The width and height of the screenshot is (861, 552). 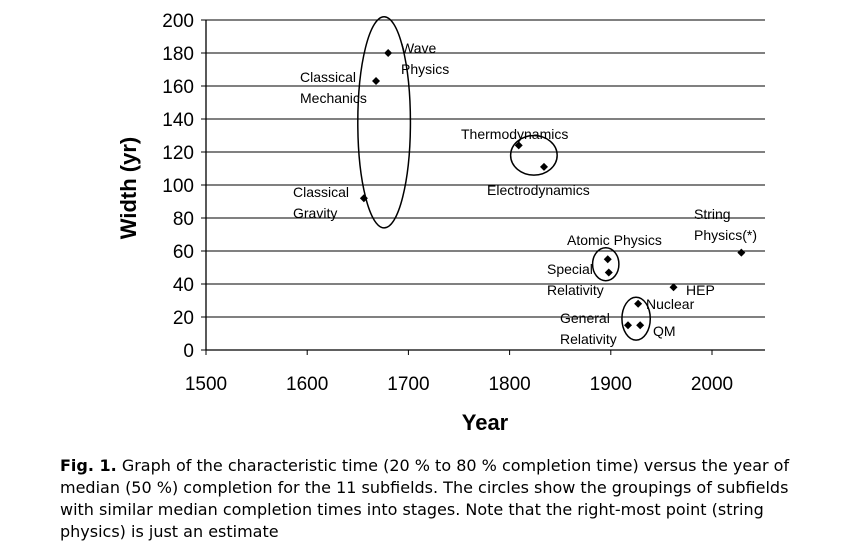 I want to click on x-tick-labels: 1500 1600 1700 1800 1900 2000, so click(x=459, y=384).